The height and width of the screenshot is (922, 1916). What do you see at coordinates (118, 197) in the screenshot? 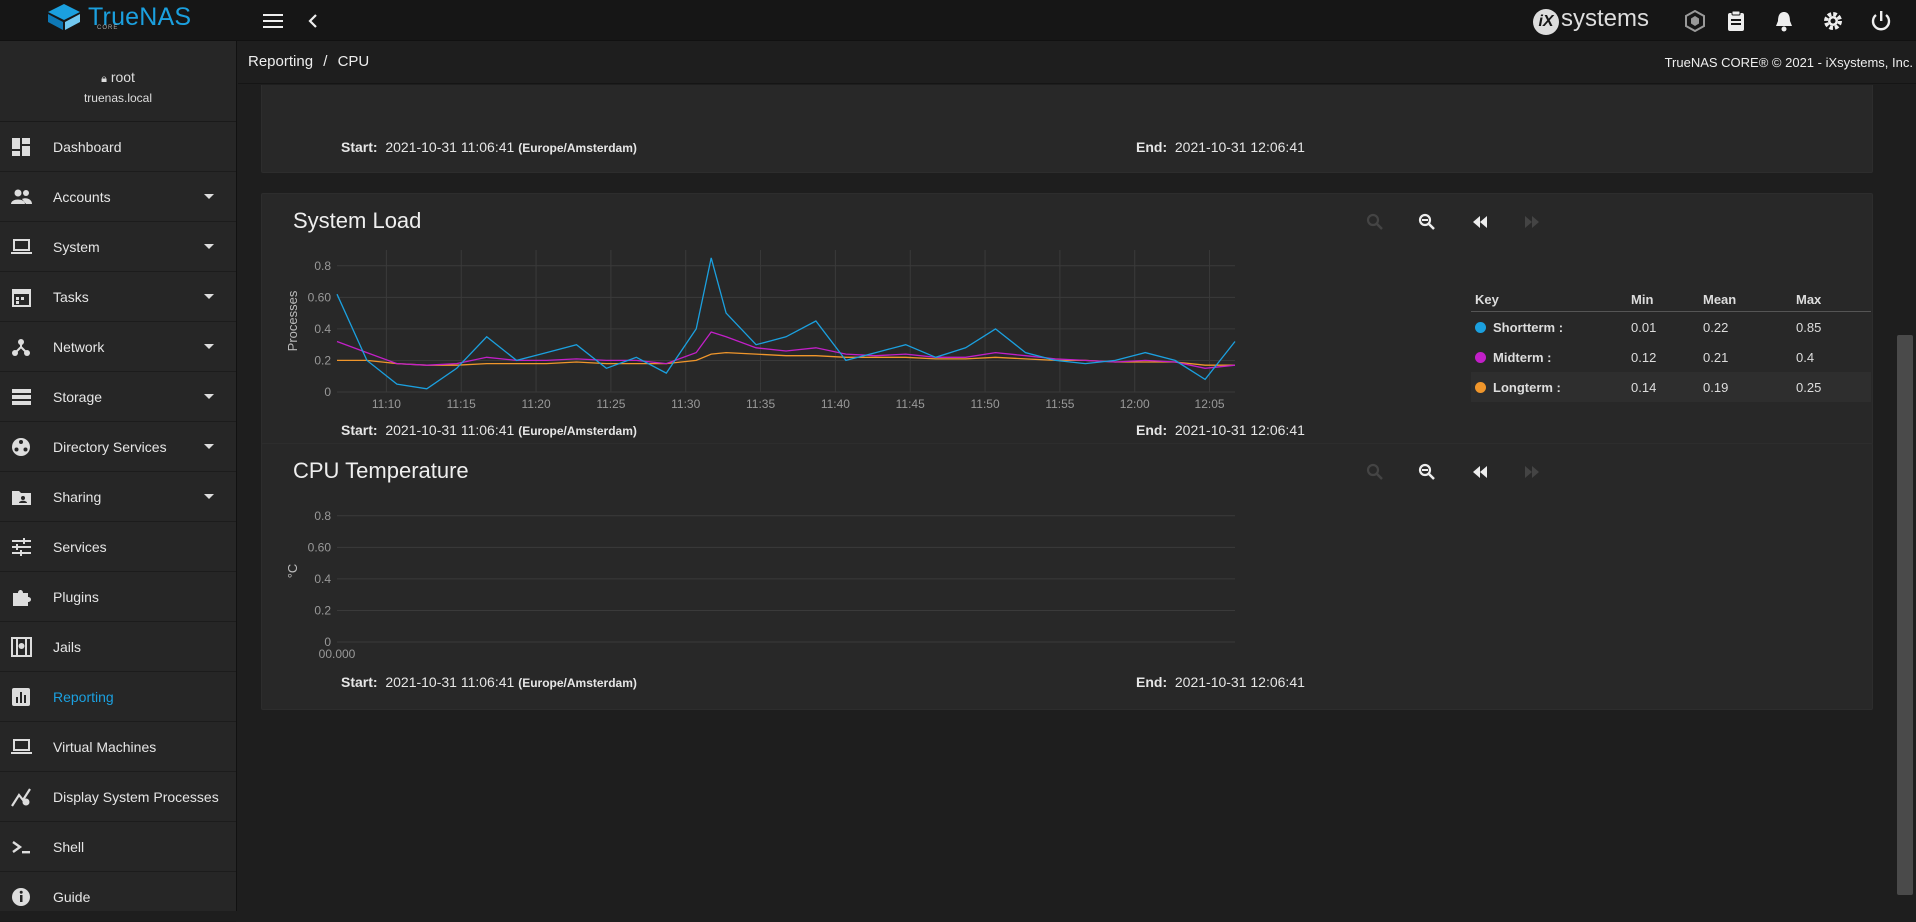
I see `sidebar-item-accounts: Accounts` at bounding box center [118, 197].